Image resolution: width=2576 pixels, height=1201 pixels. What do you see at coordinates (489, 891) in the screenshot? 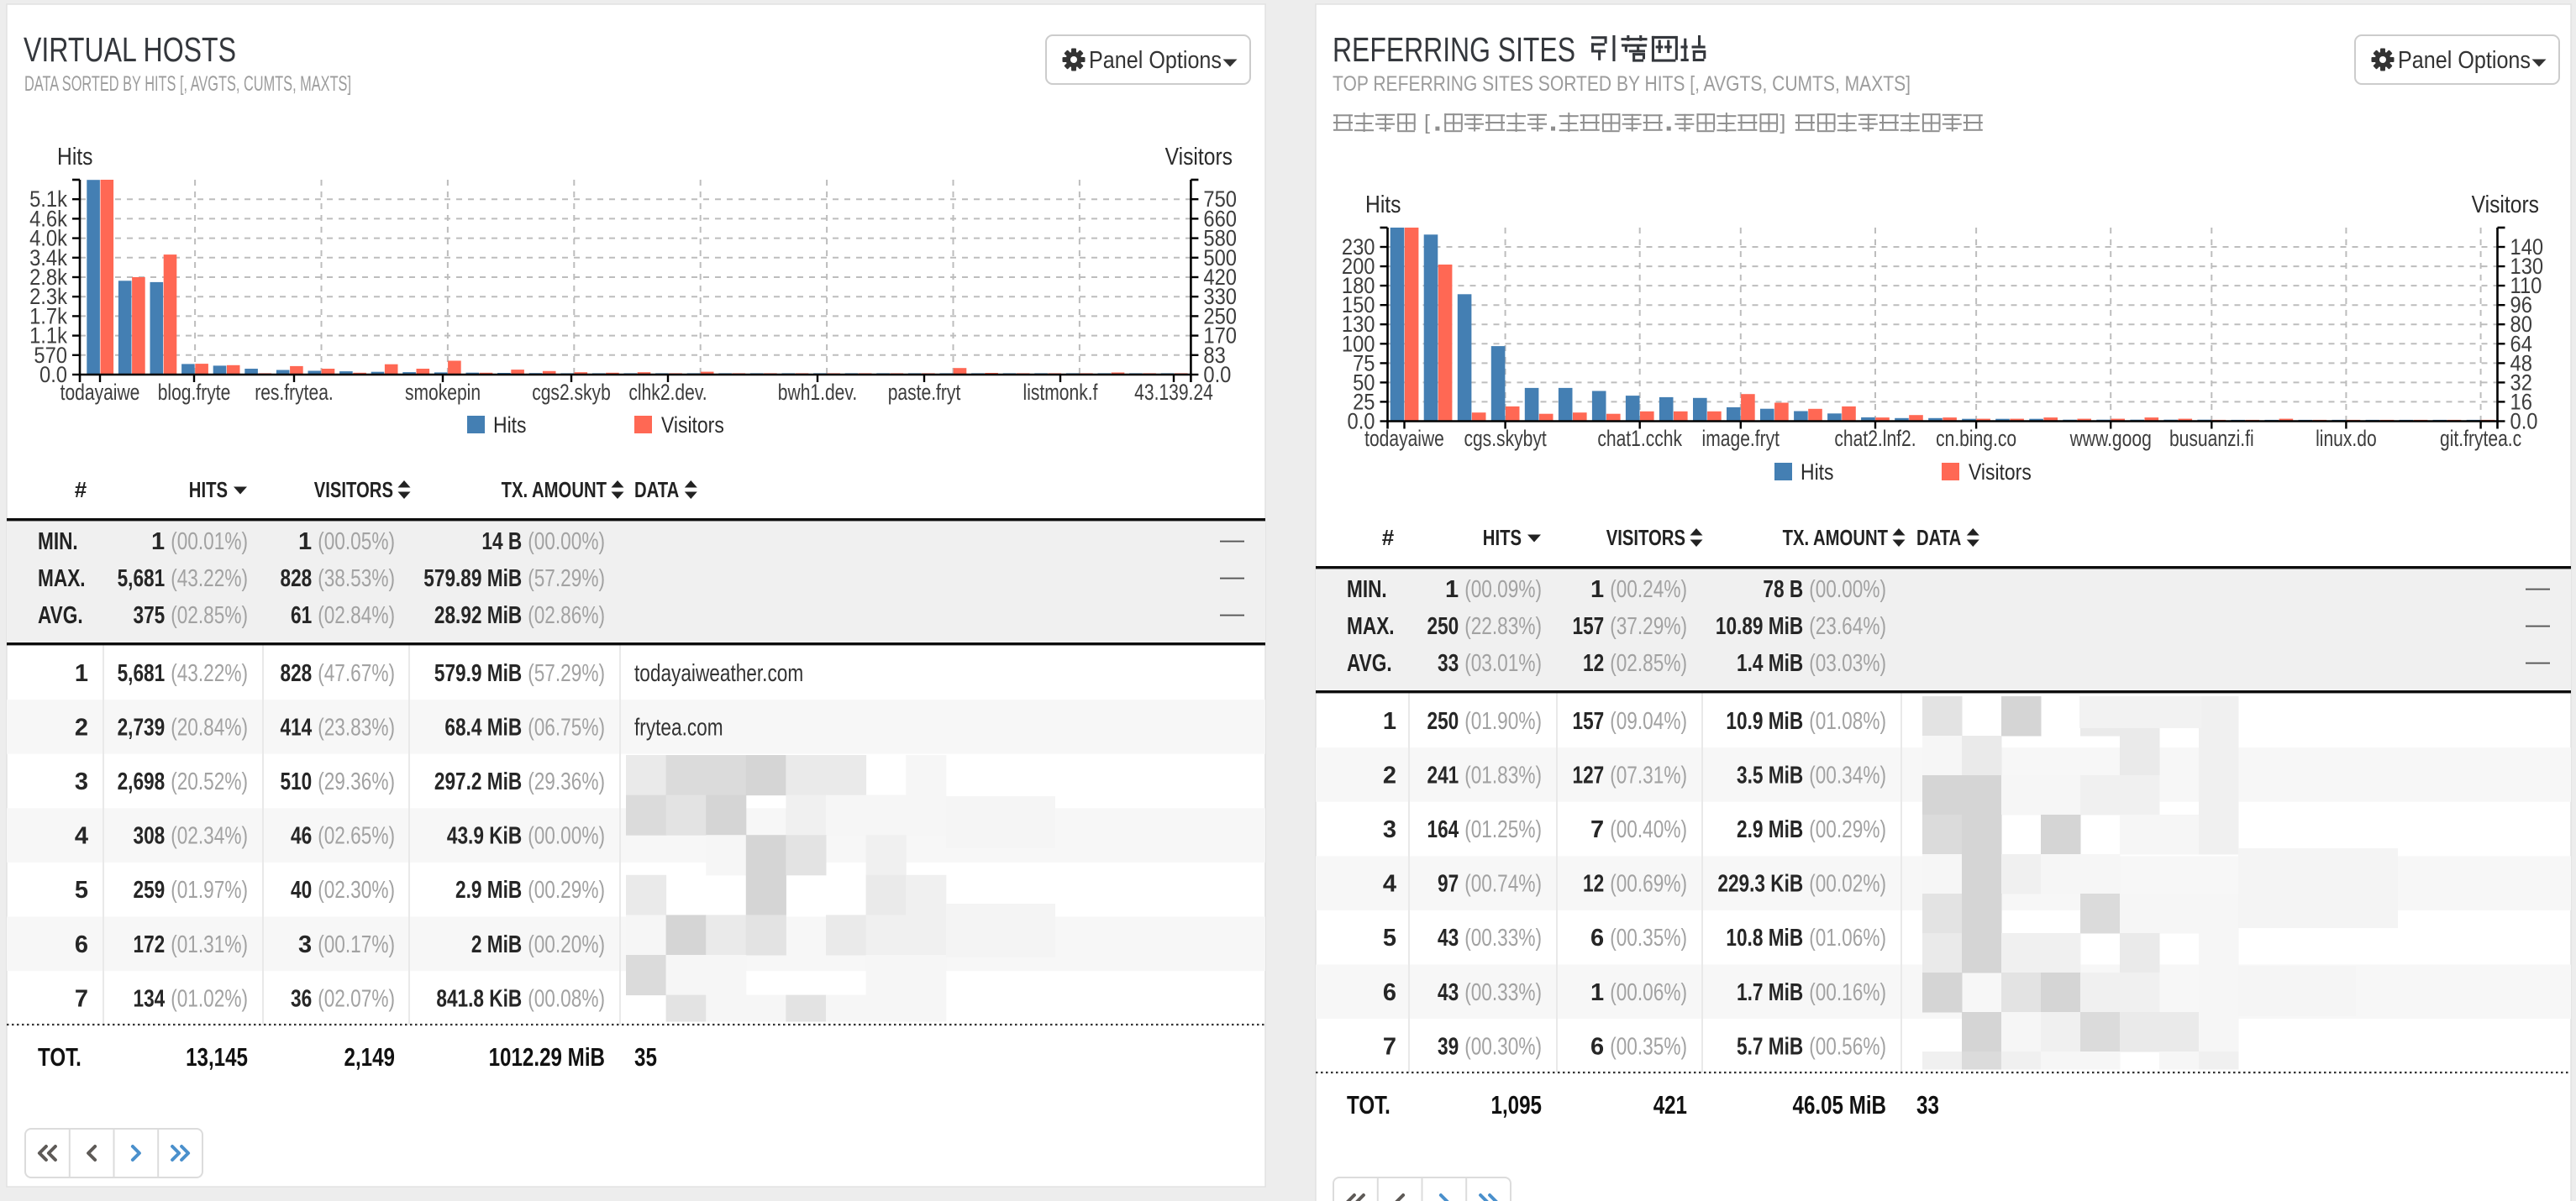
I see `svg-text: 2.9 MiB` at bounding box center [489, 891].